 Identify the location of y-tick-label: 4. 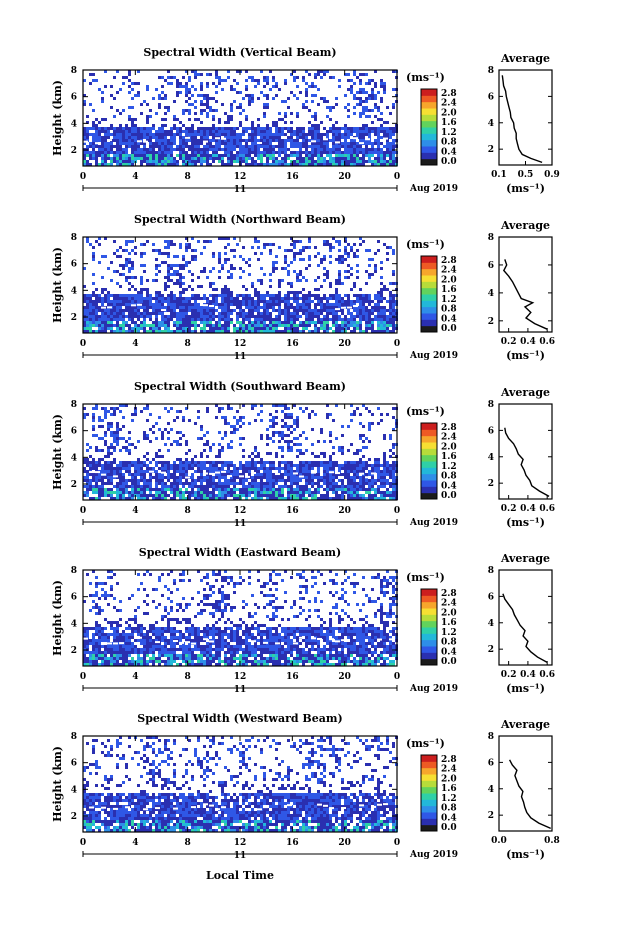
(74, 291).